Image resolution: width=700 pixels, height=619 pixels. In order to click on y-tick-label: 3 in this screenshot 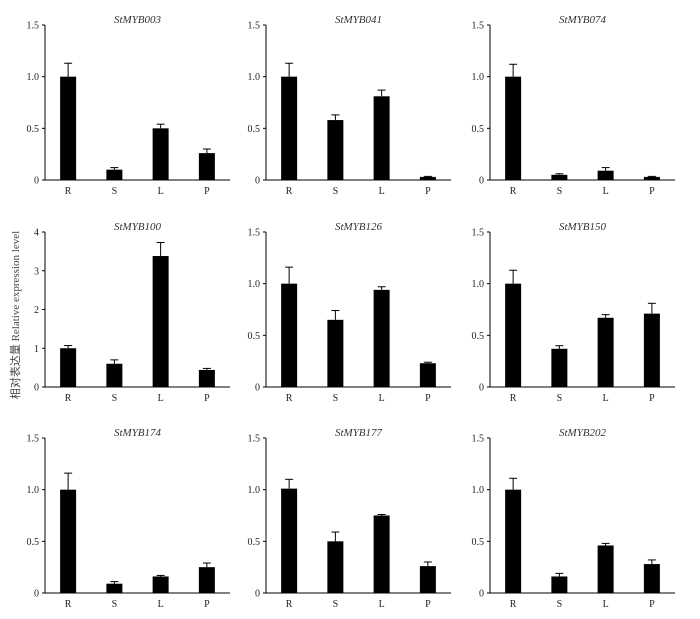, I will do `click(36, 271)`.